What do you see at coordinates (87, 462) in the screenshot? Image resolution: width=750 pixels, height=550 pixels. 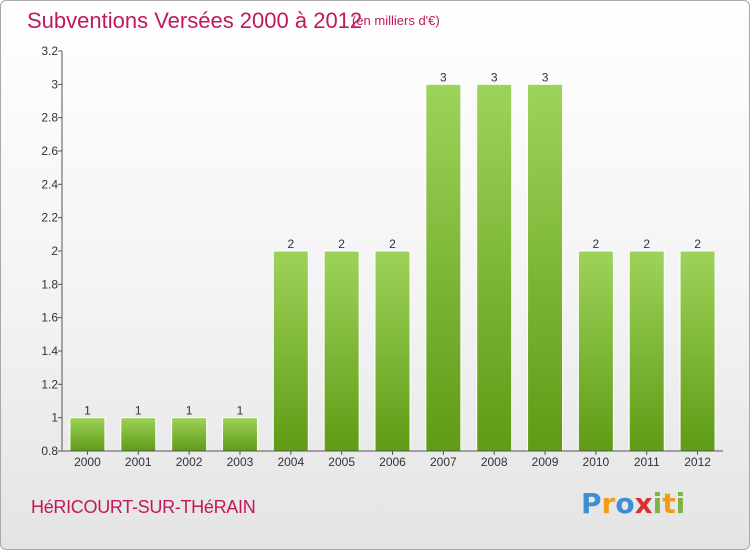 I see `x-tick-label: 2000` at bounding box center [87, 462].